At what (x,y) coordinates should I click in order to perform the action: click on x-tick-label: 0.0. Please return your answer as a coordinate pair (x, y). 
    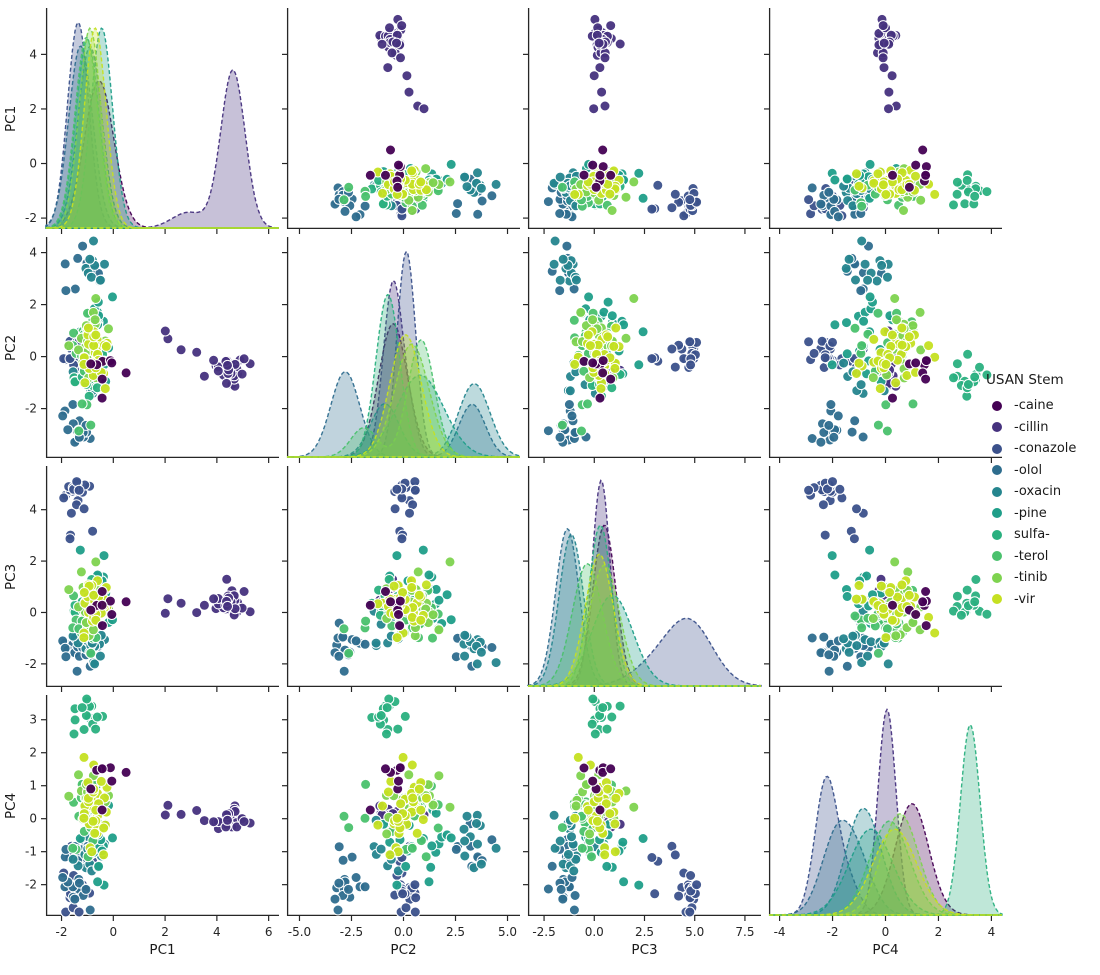
    Looking at the image, I should click on (594, 932).